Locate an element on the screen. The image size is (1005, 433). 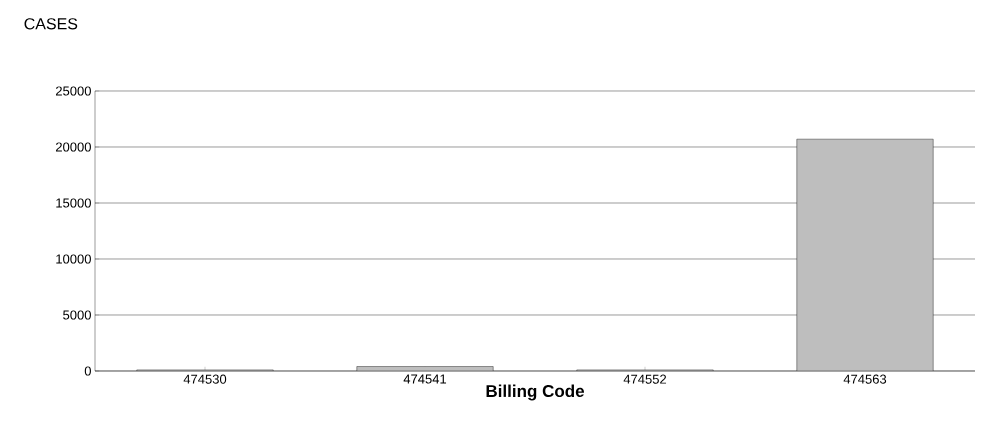
bar is located at coordinates (865, 254).